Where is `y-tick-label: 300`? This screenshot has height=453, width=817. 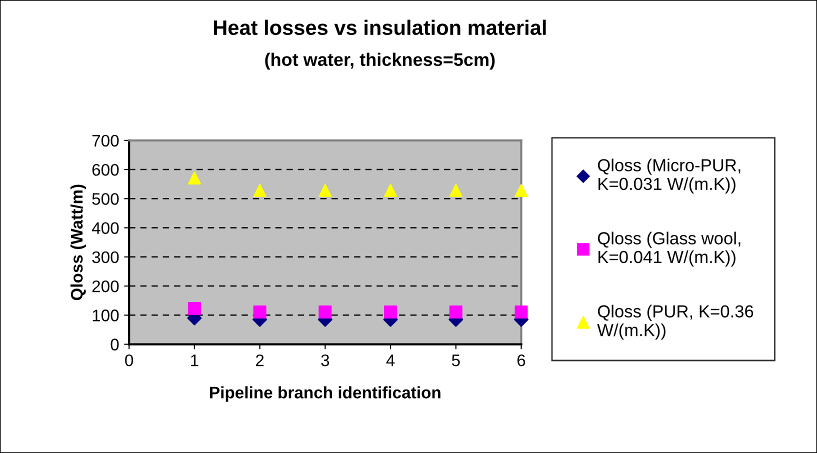 y-tick-label: 300 is located at coordinates (105, 257).